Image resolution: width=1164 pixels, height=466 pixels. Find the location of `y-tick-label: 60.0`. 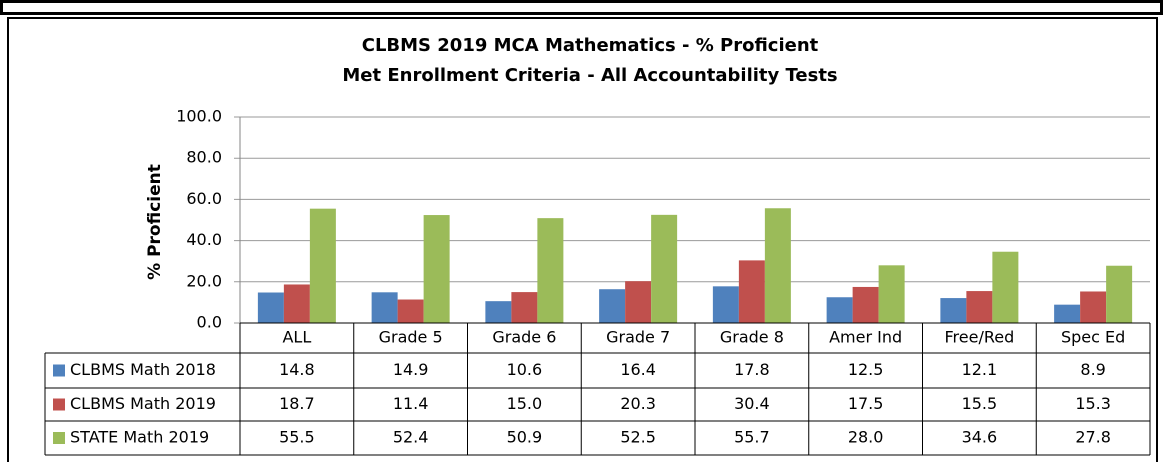

y-tick-label: 60.0 is located at coordinates (204, 198).